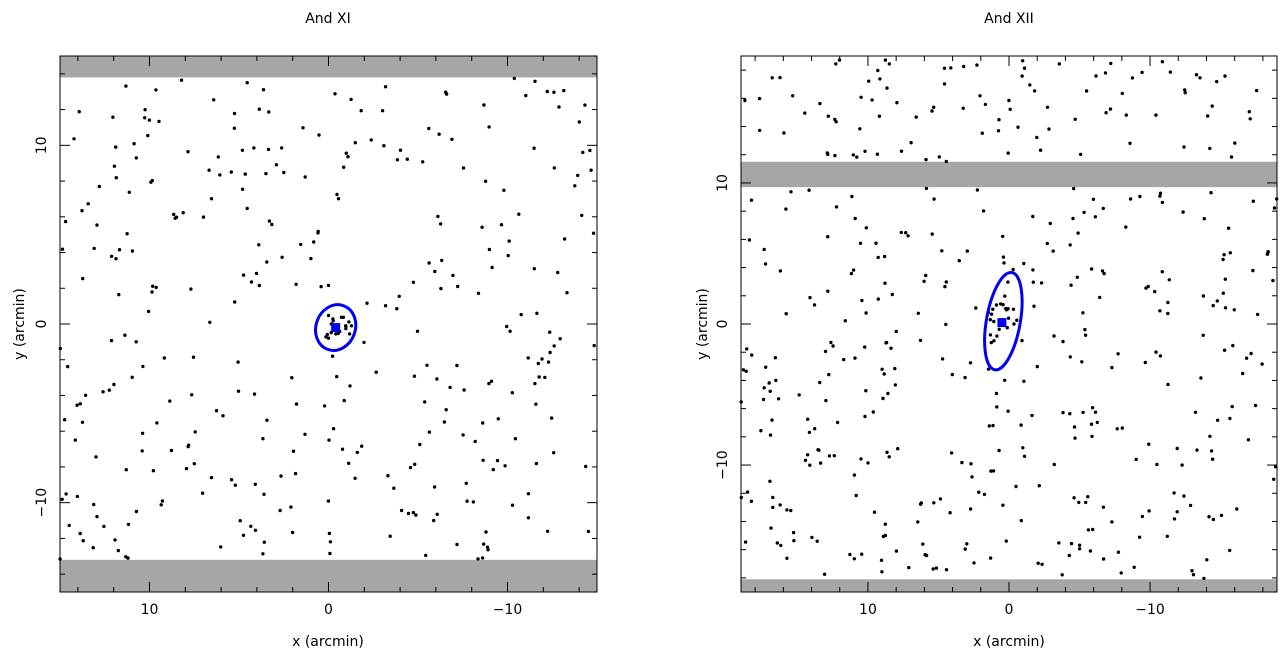  Describe the element at coordinates (1009, 19) in the screenshot. I see `panel-title: And XII` at that location.